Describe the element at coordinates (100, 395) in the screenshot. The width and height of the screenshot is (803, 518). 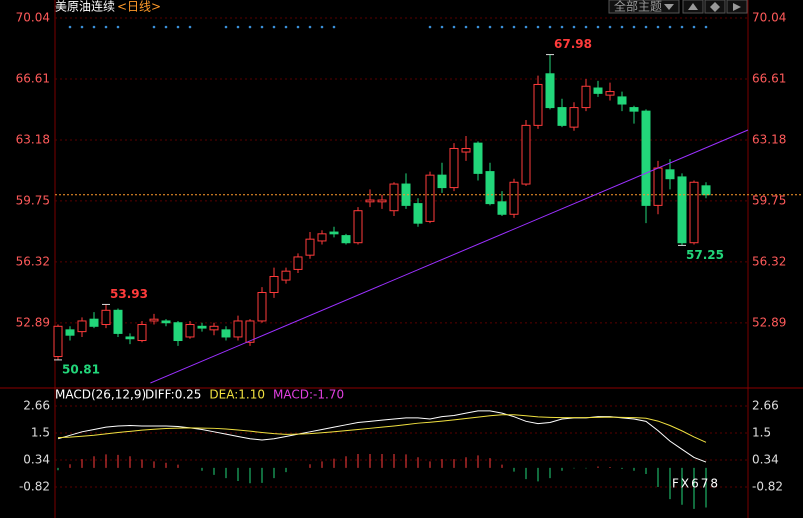
I see `macd-title: MACD(26,12,9)` at that location.